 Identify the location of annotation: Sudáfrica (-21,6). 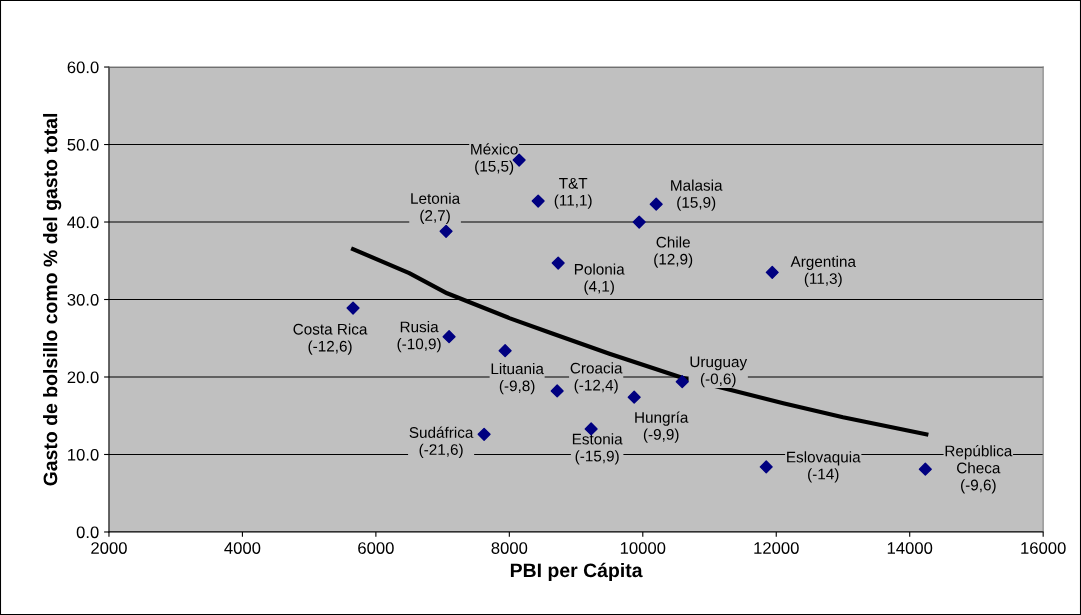
(441, 442).